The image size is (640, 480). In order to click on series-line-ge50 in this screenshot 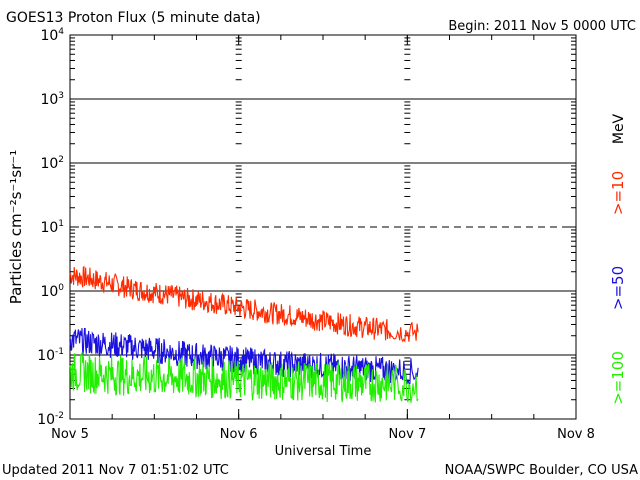, I will do `click(244, 356)`.